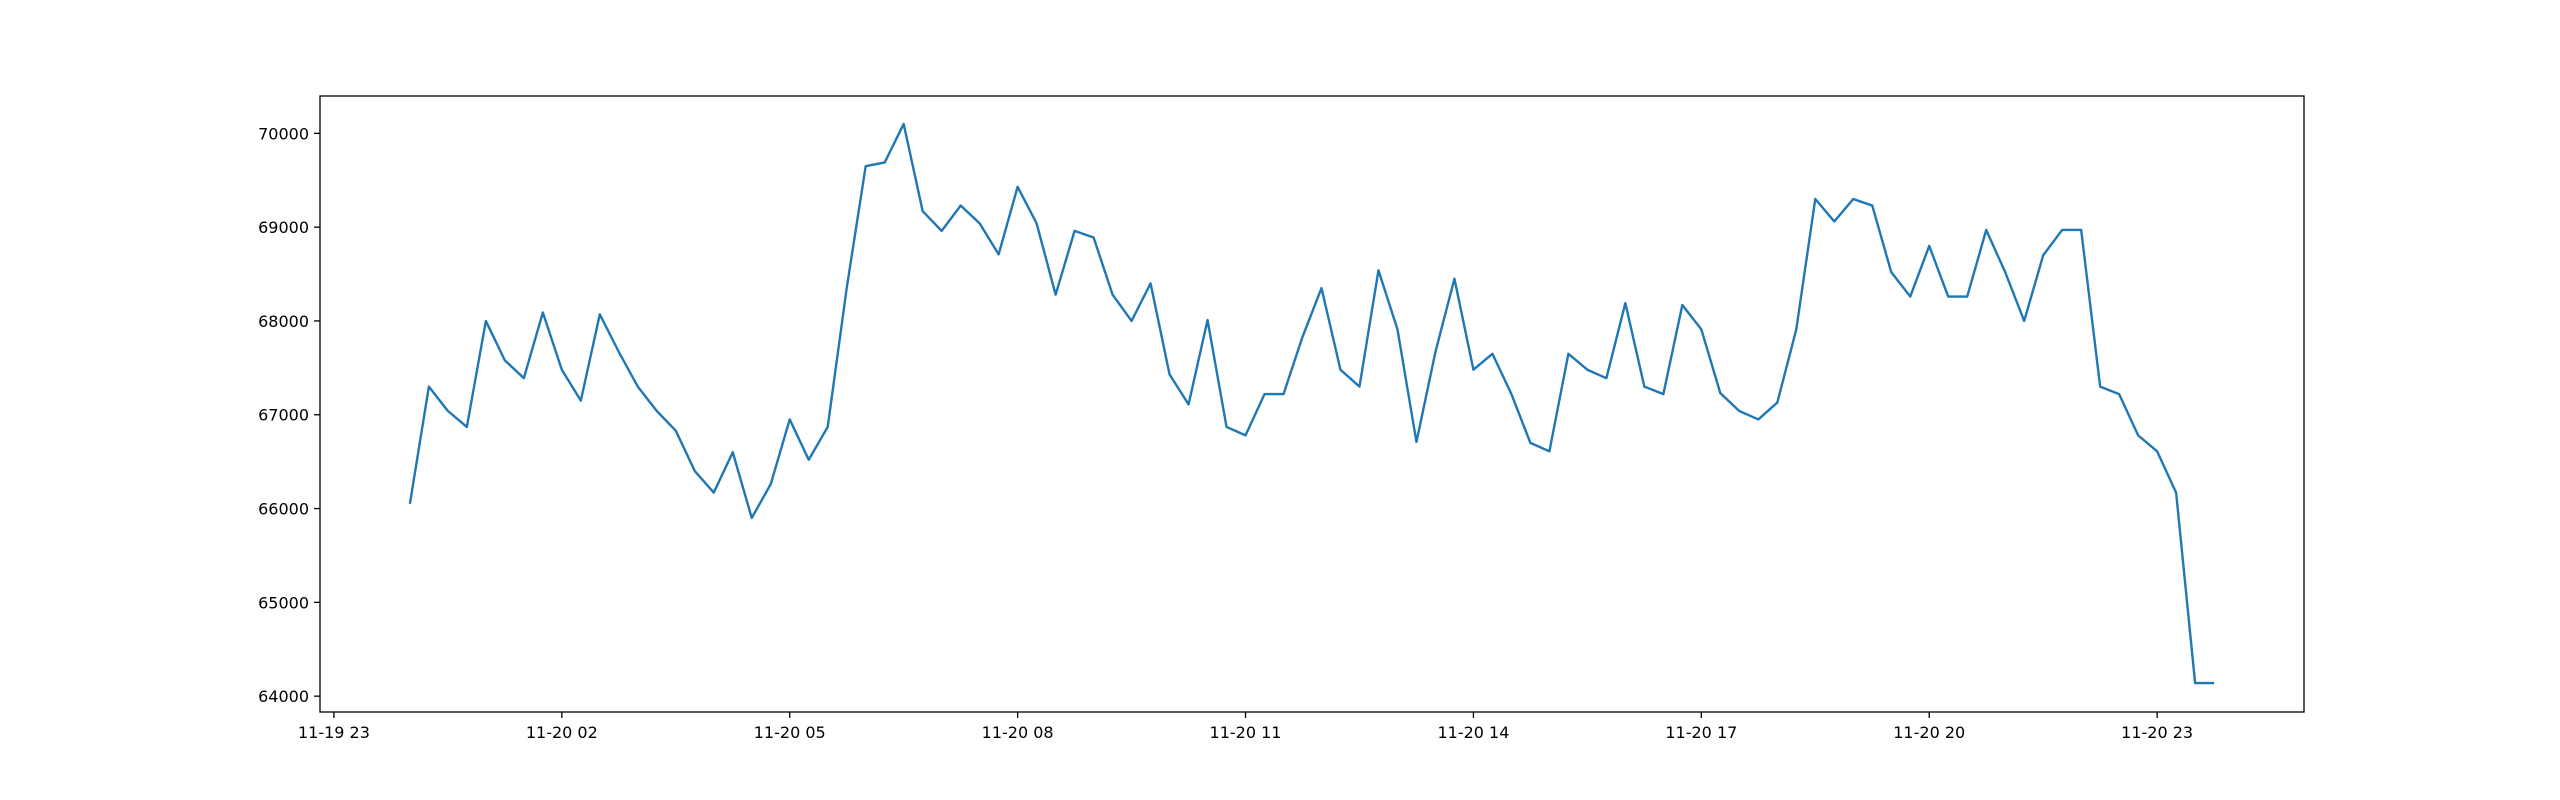 The image size is (2560, 800). What do you see at coordinates (283, 602) in the screenshot?
I see `y-tick-label: 65000` at bounding box center [283, 602].